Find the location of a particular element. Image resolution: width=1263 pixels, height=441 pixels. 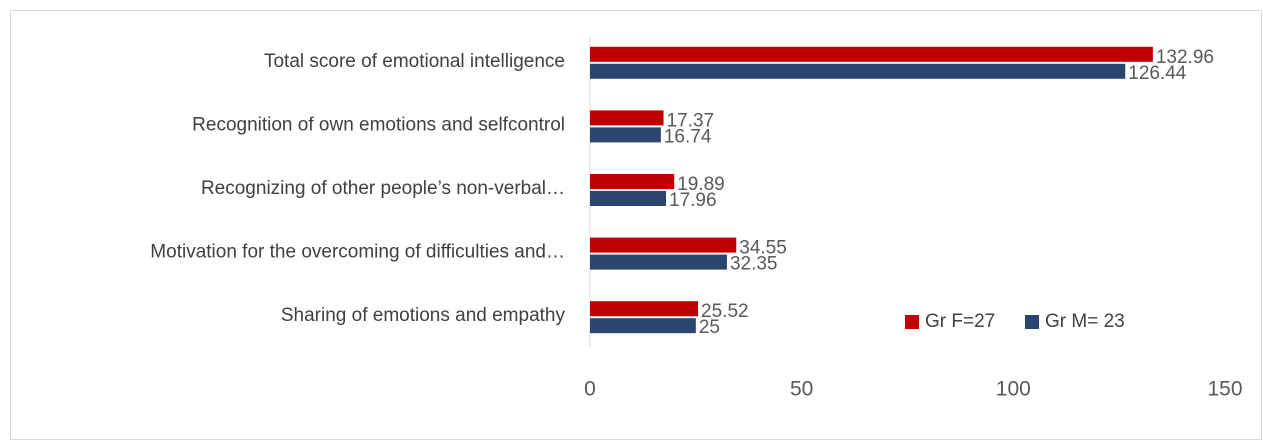

value-label: 32.35 is located at coordinates (754, 264).